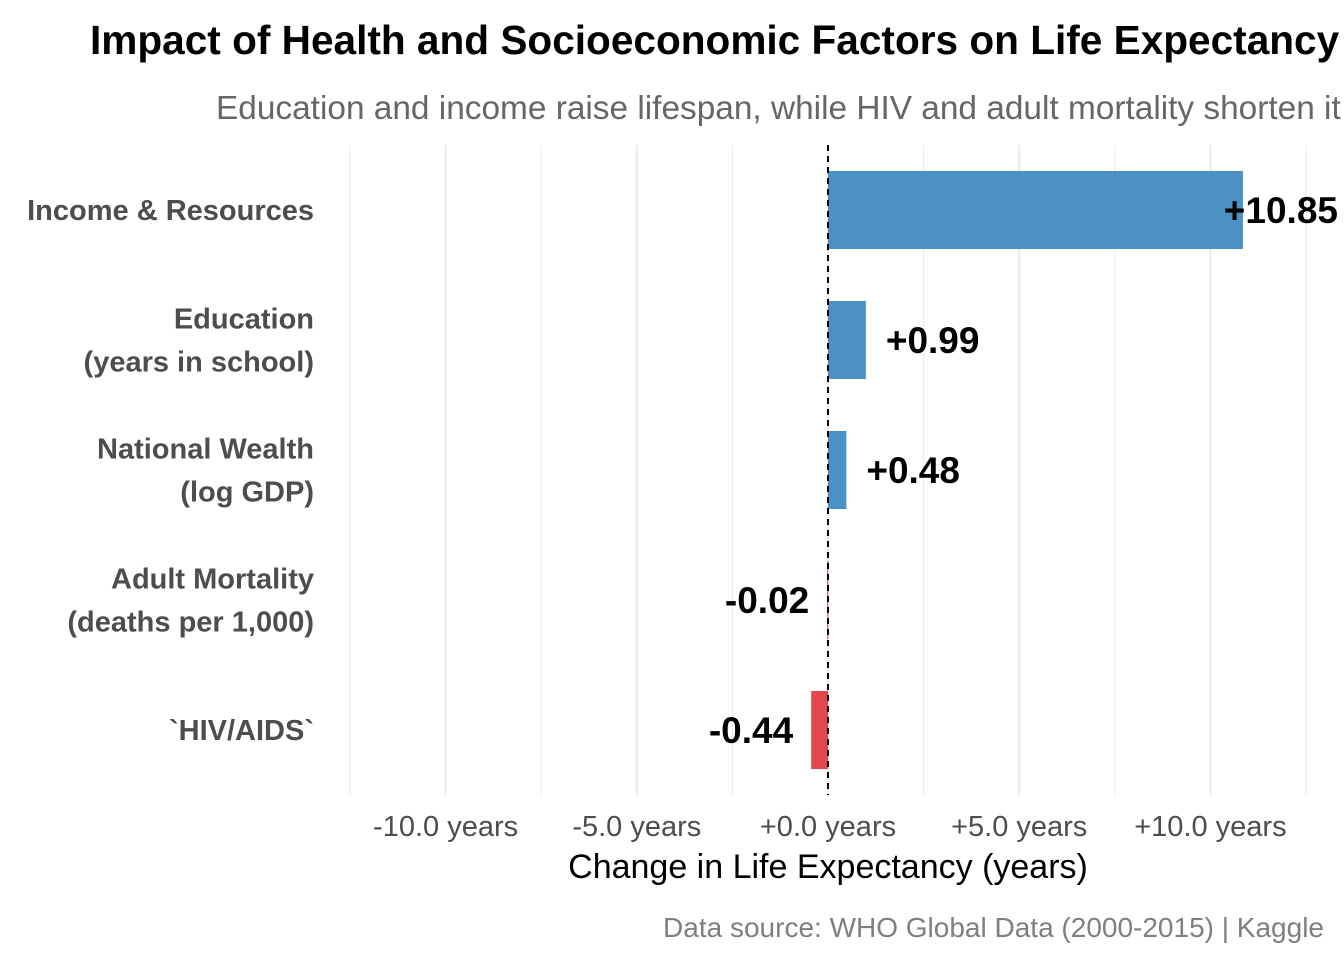 Image resolution: width=1344 pixels, height=965 pixels. What do you see at coordinates (913, 470) in the screenshot?
I see `value-label: +0.48` at bounding box center [913, 470].